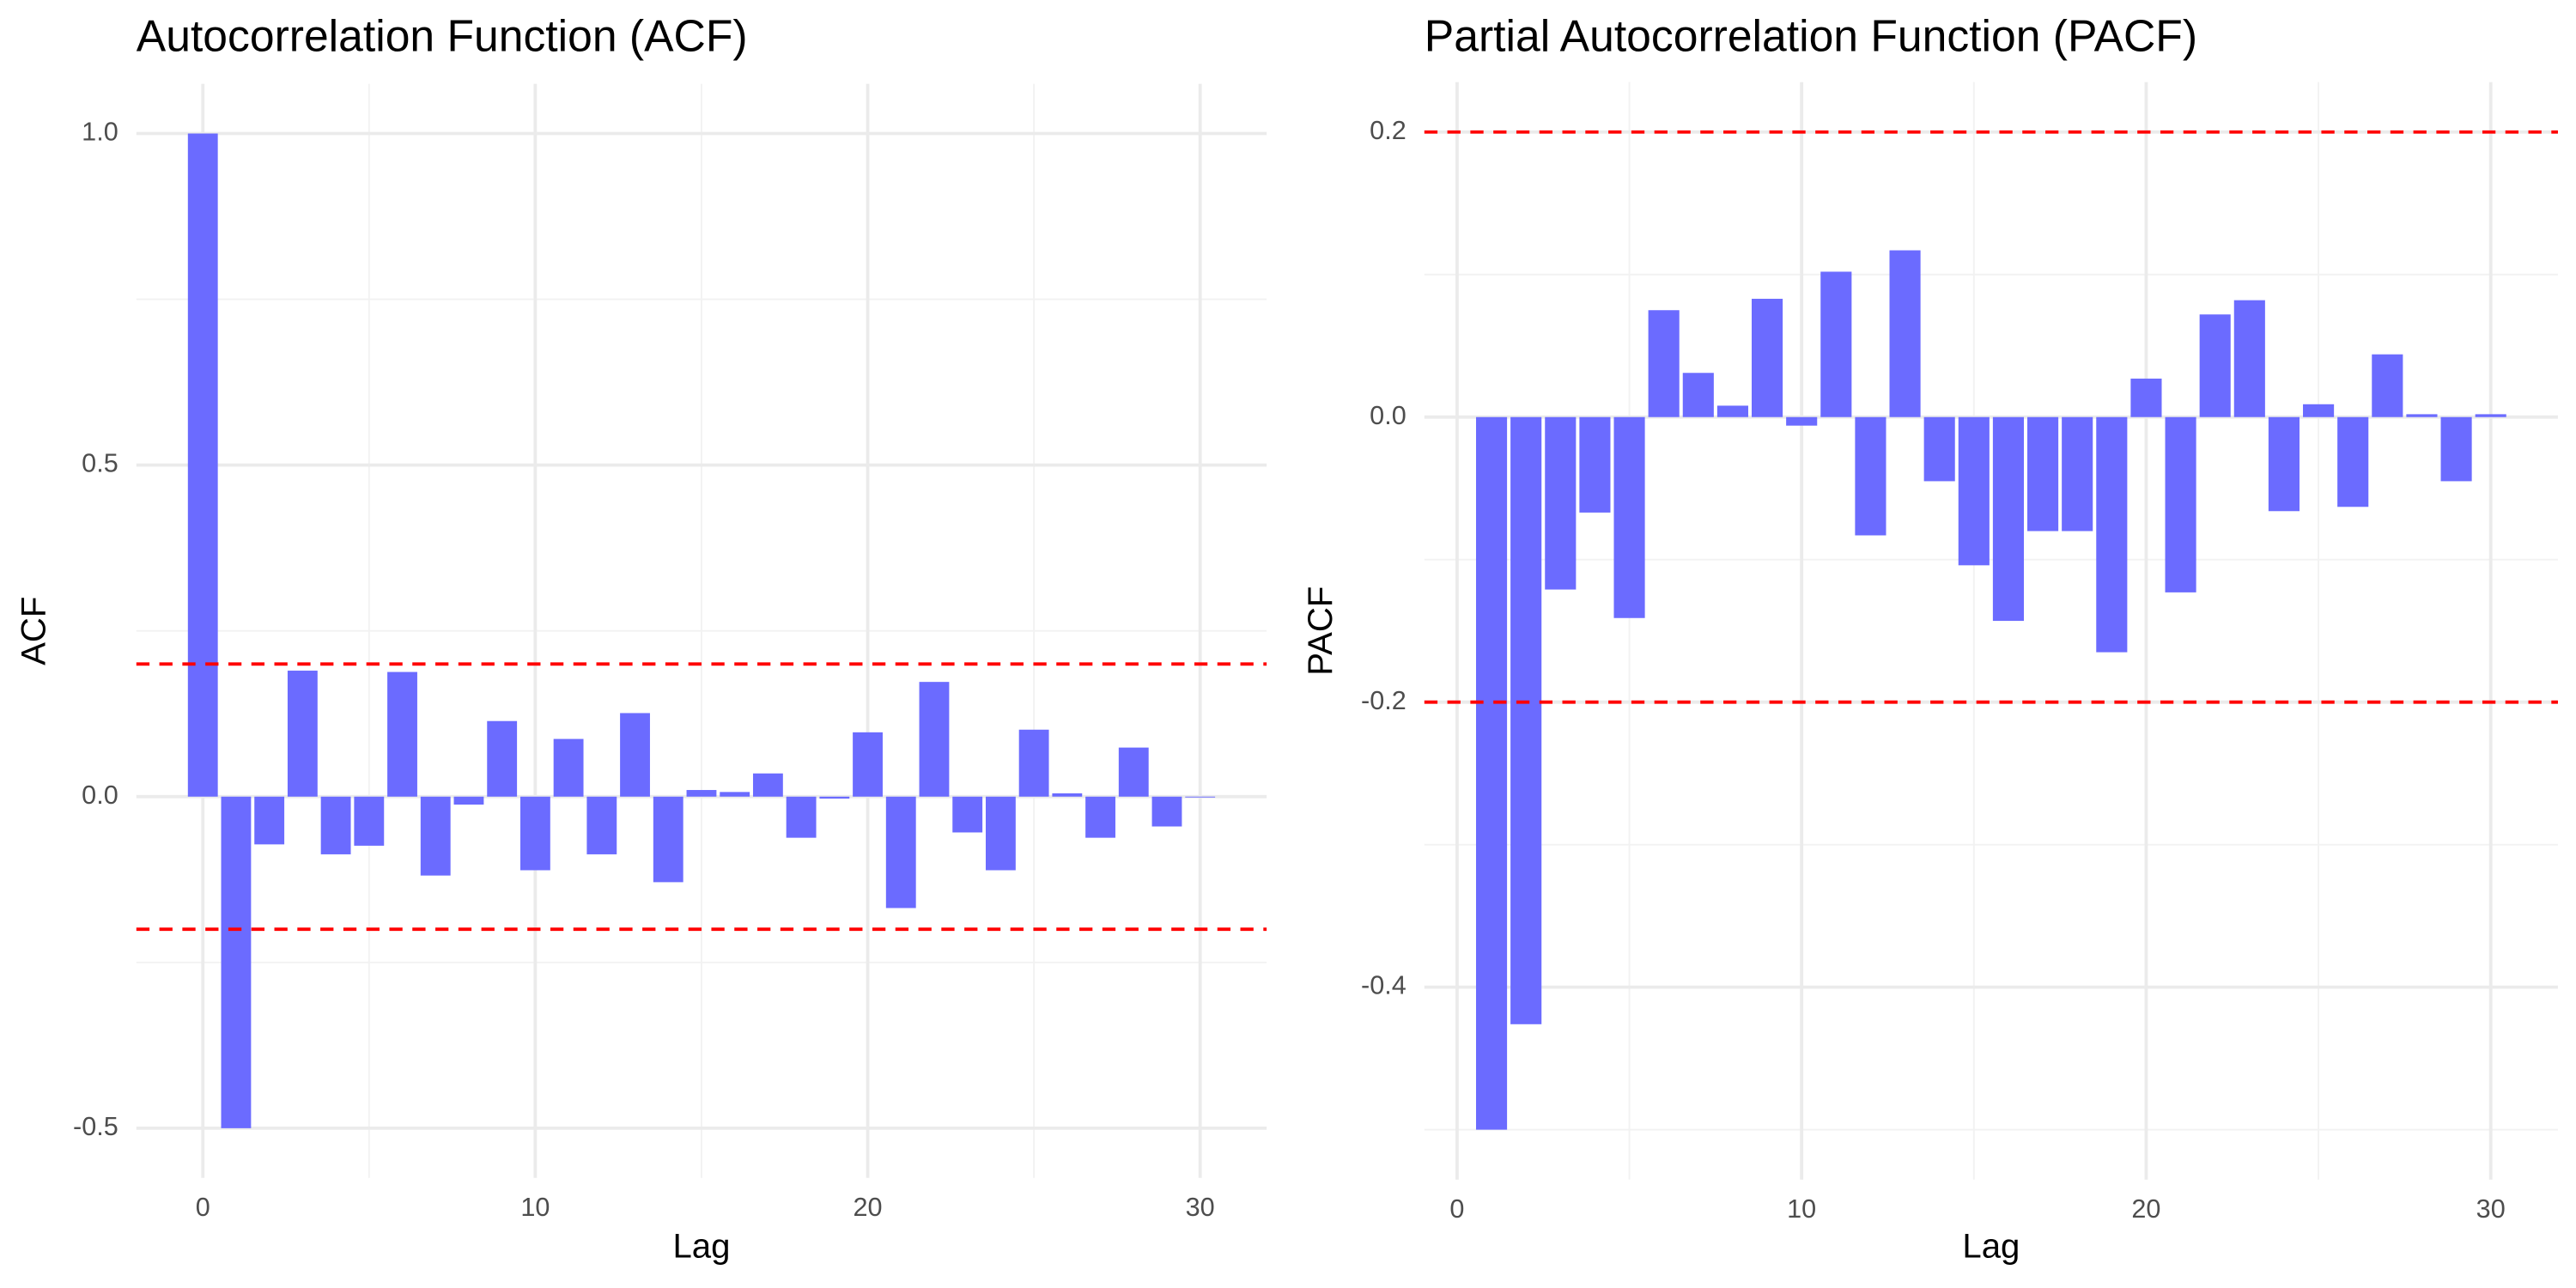  I want to click on y-axis-label: PACF, so click(1320, 631).